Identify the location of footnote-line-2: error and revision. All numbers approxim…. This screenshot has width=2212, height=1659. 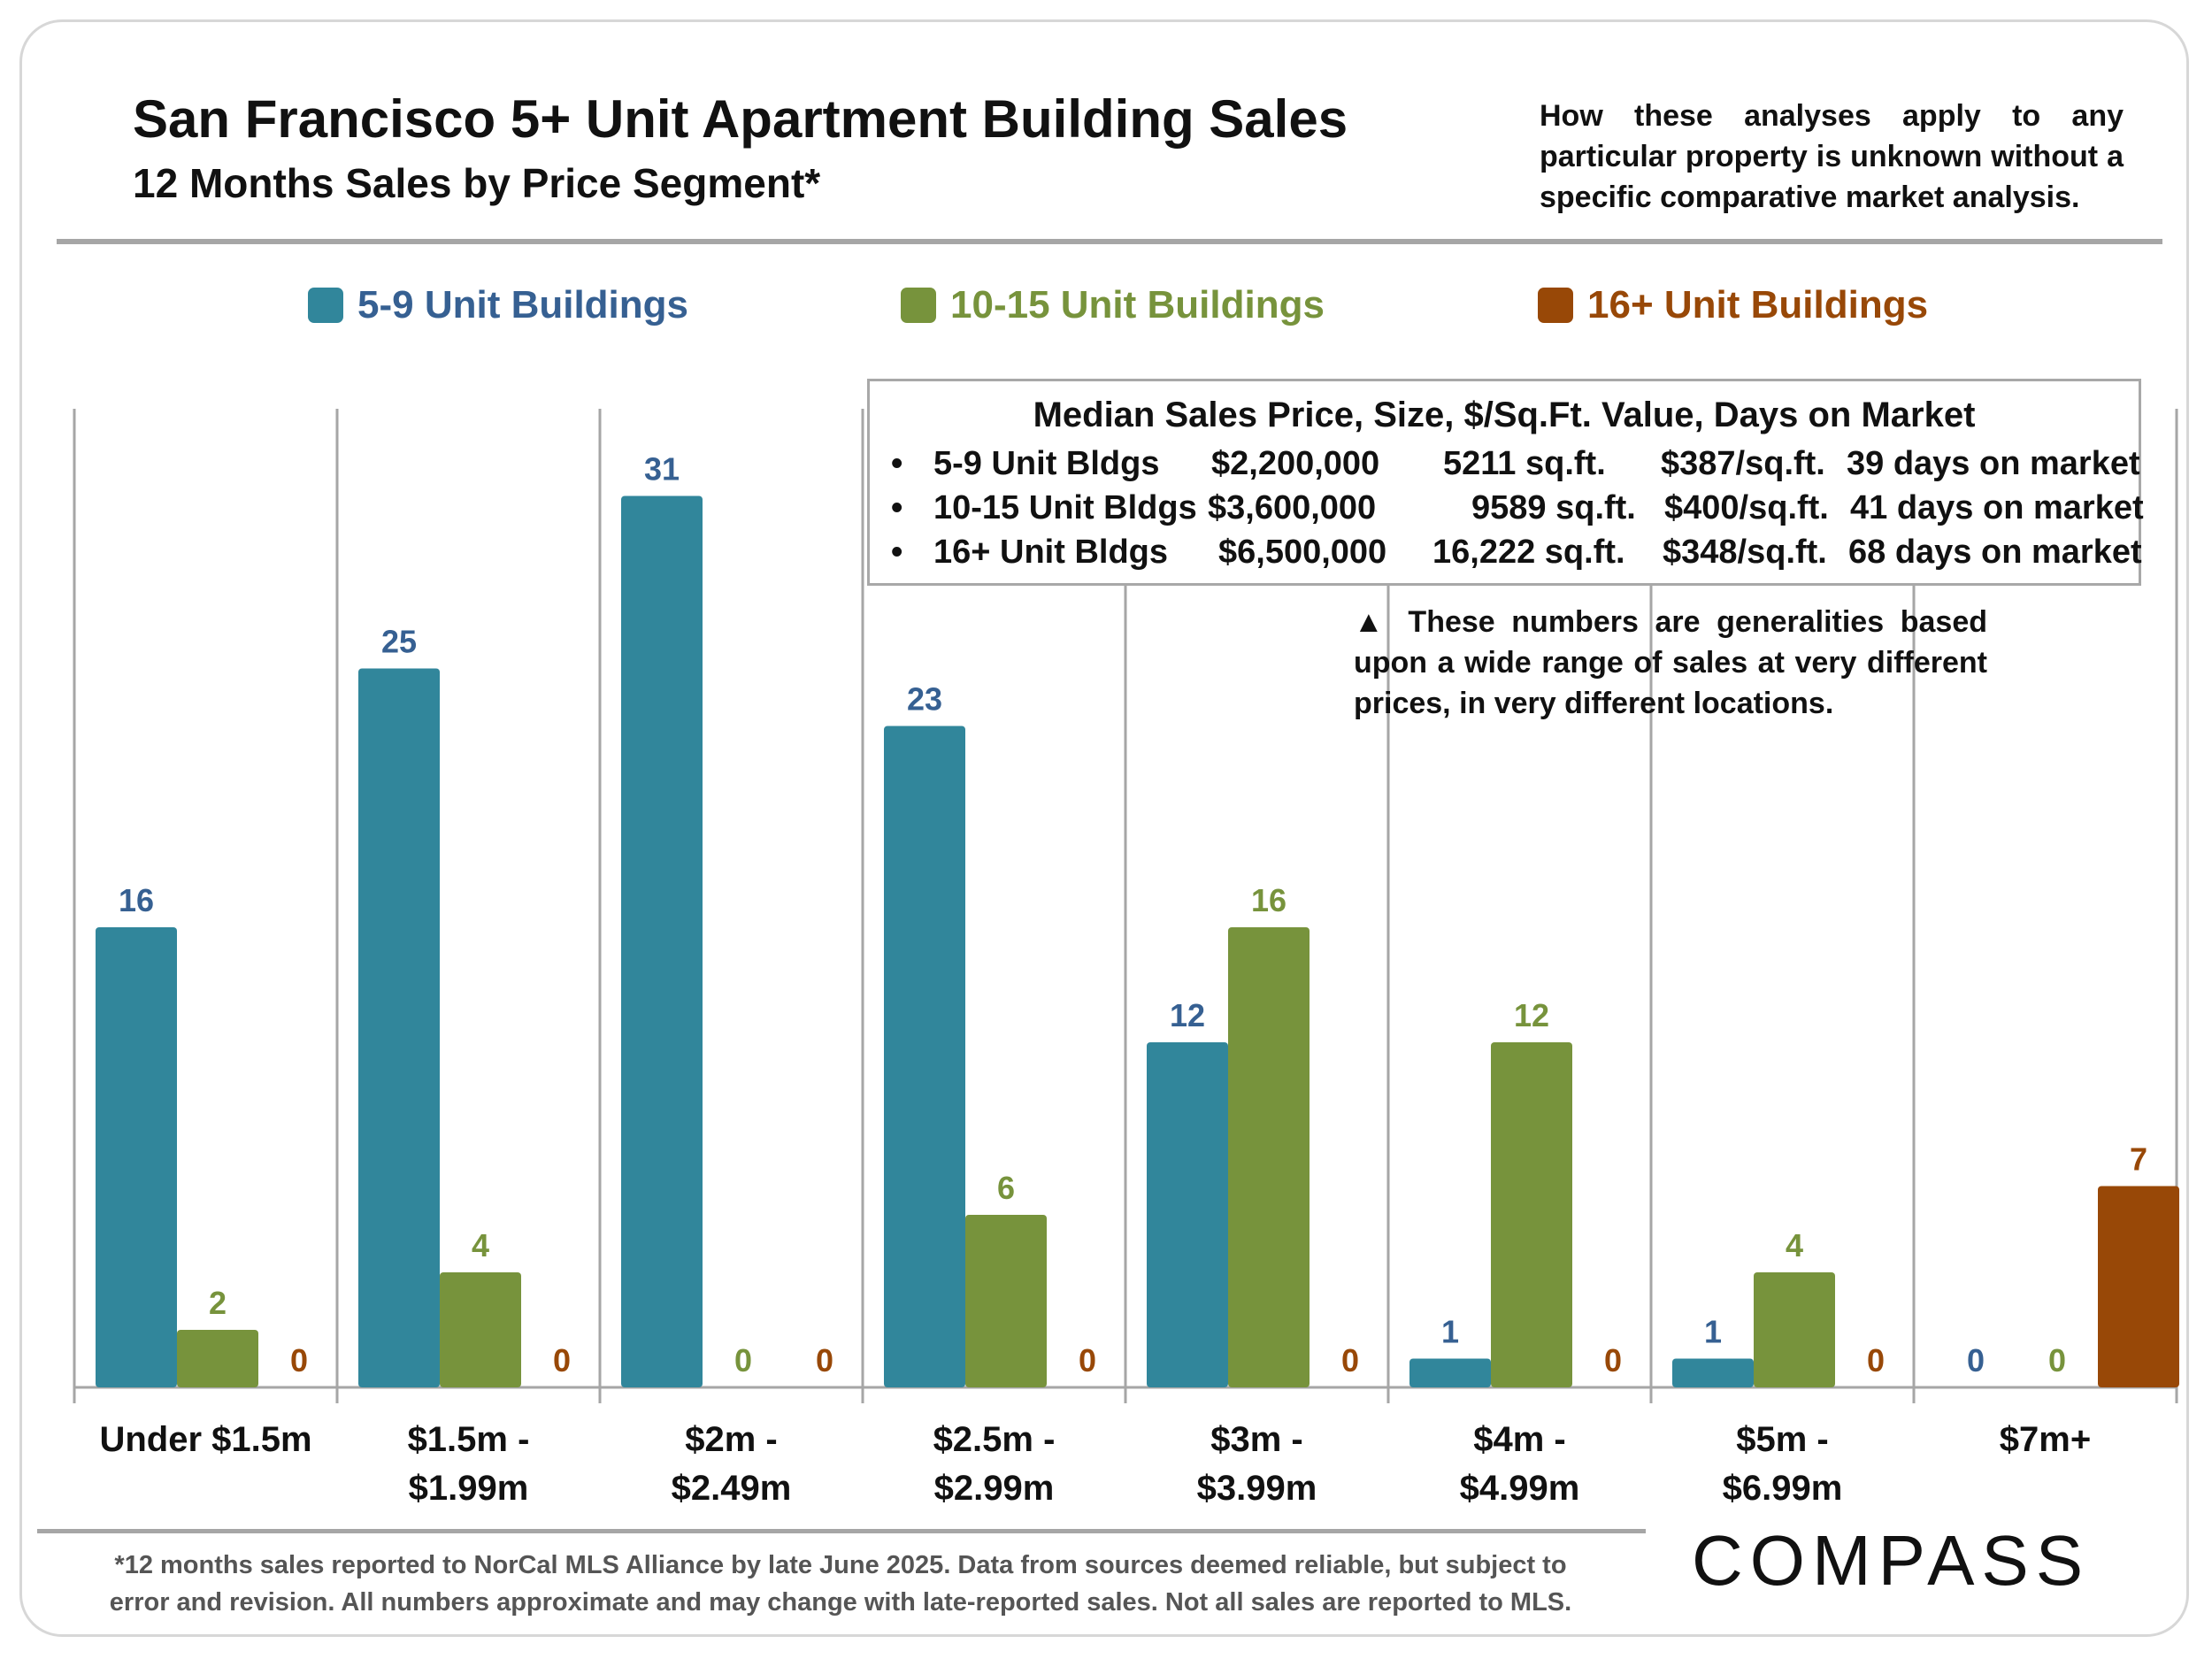
(841, 1603).